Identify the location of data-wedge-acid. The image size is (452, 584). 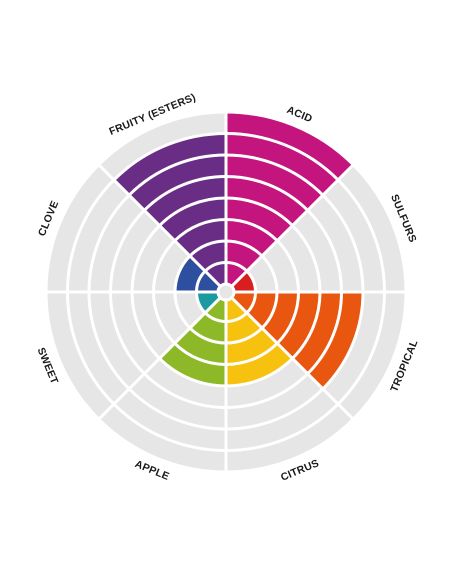
(290, 199).